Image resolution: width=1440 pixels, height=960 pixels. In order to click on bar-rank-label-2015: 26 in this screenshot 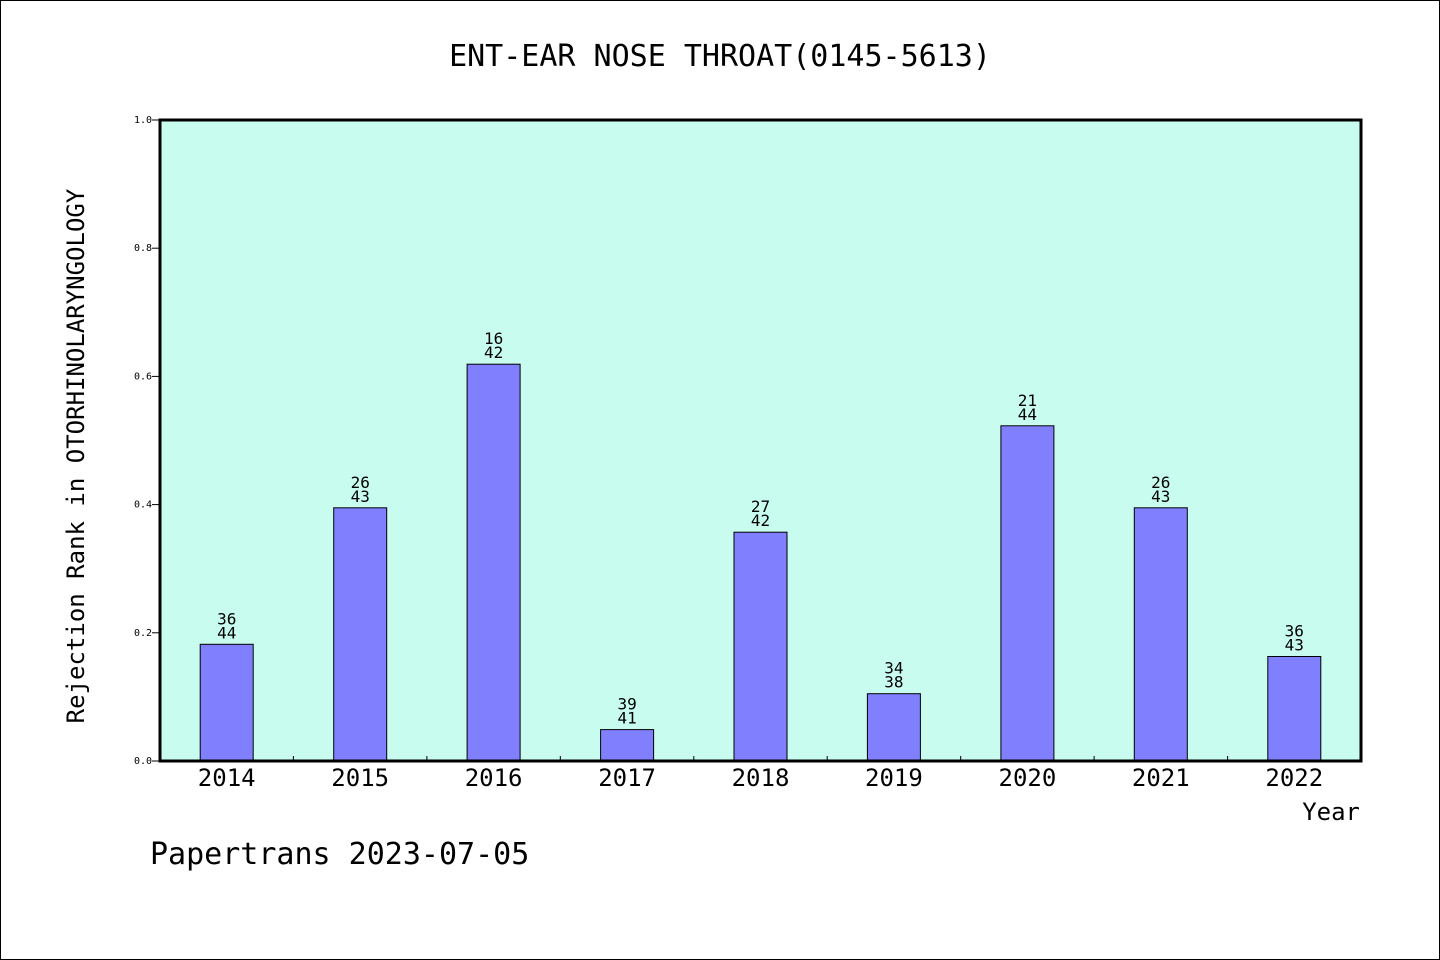, I will do `click(360, 482)`.